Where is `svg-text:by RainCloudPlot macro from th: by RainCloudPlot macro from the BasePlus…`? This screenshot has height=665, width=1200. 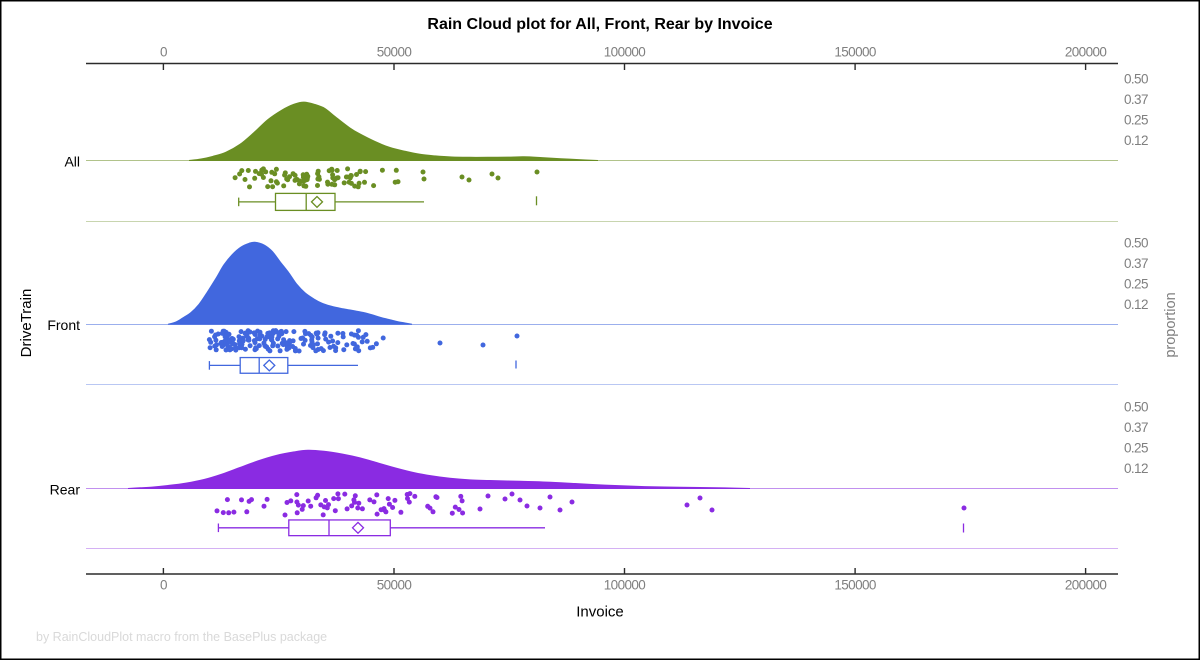
svg-text:by RainCloudPlot macro from th: by RainCloudPlot macro from the BasePlus… is located at coordinates (181, 637).